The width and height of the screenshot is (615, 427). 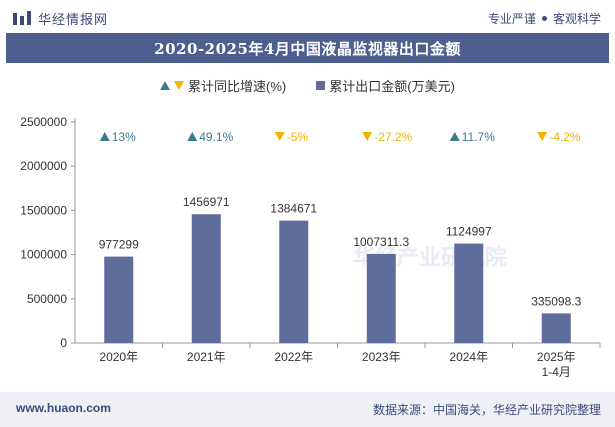 What do you see at coordinates (556, 372) in the screenshot?
I see `x-tick-label: 1-4月` at bounding box center [556, 372].